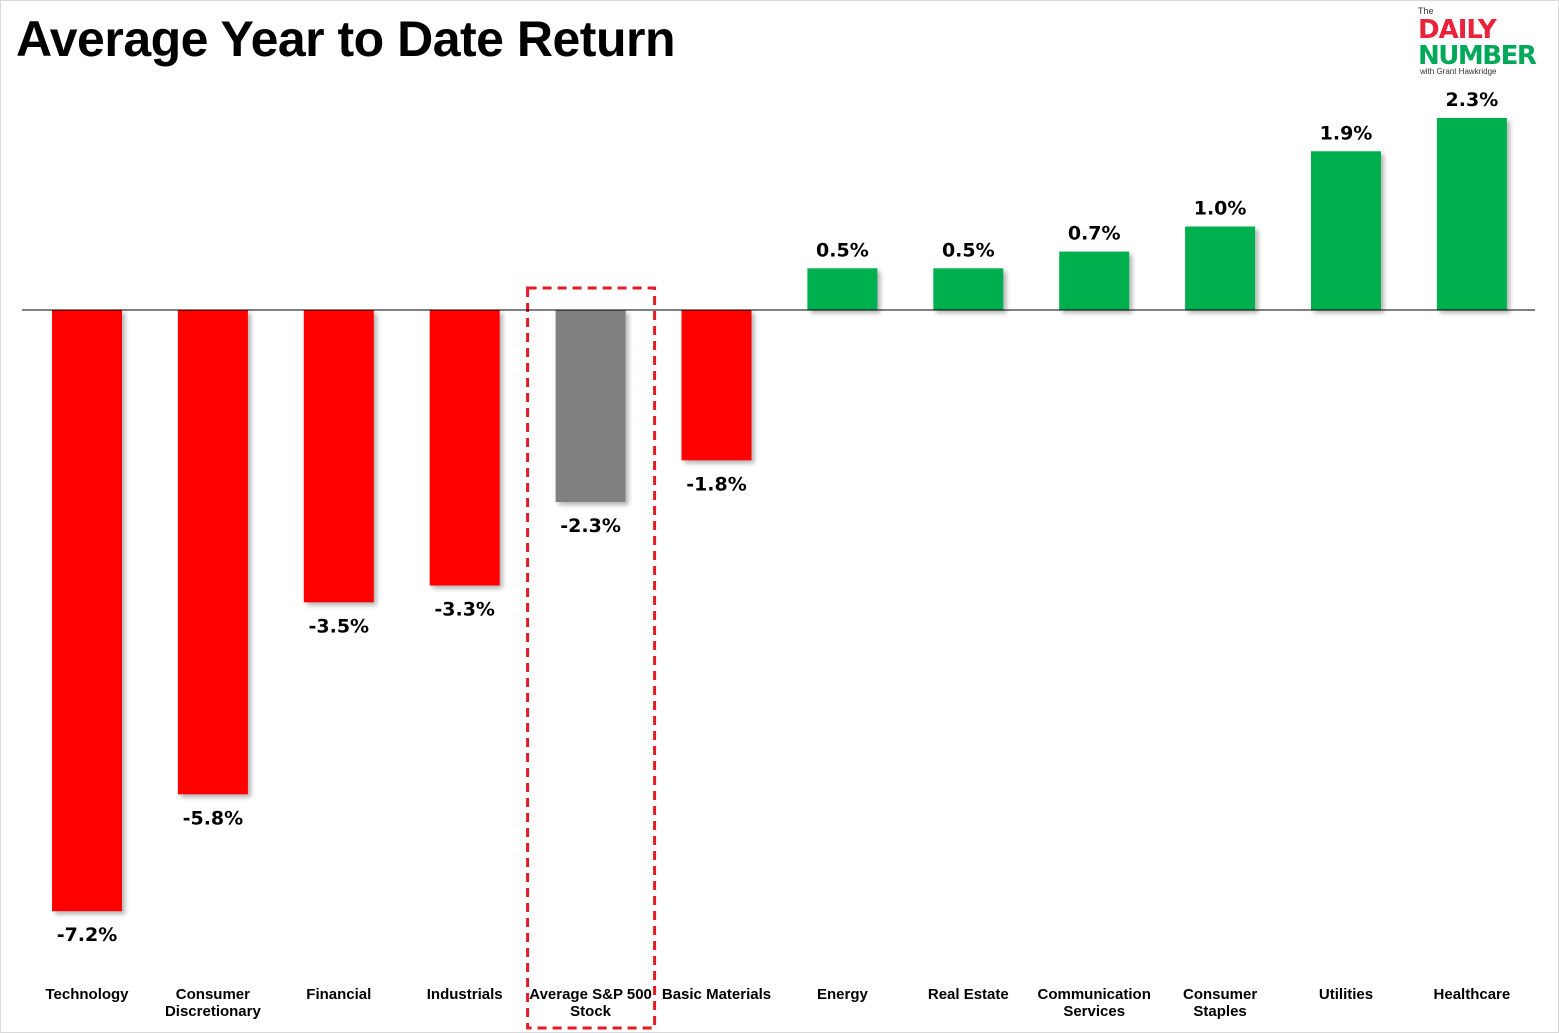 The height and width of the screenshot is (1033, 1559). I want to click on category-label: Healthcare, so click(1472, 994).